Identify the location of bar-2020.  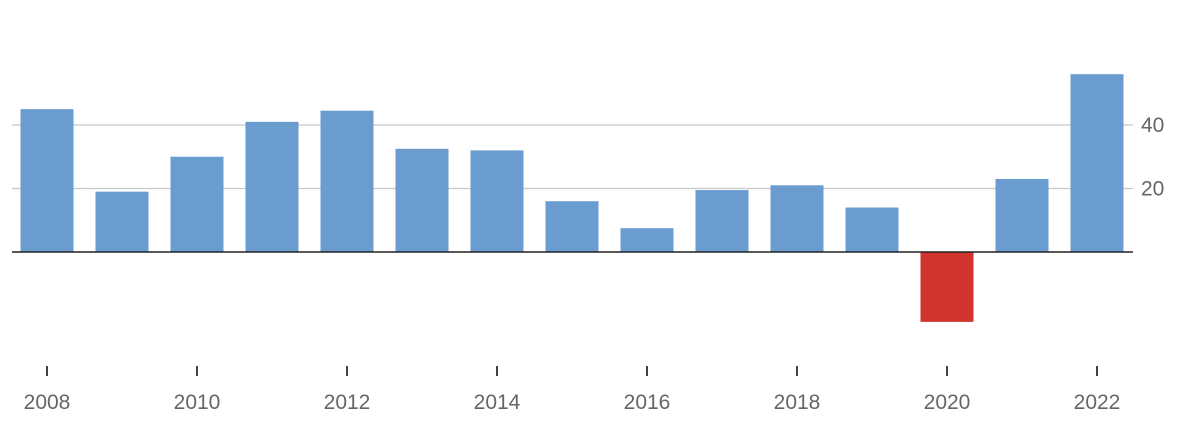
(947, 287).